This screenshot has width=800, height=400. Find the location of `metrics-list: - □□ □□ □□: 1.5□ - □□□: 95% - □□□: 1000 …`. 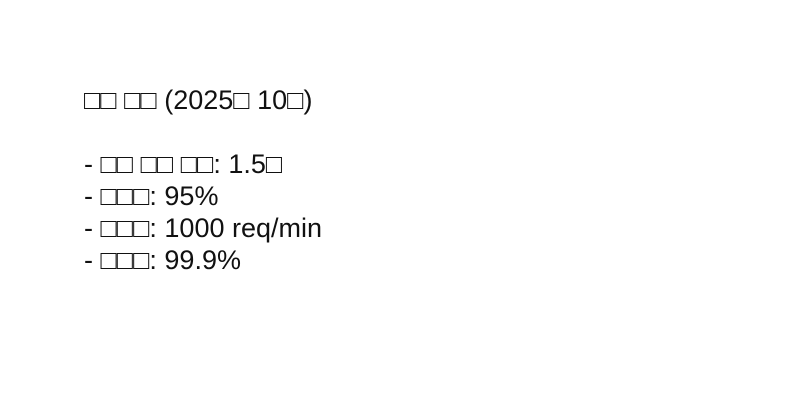

metrics-list: - □□ □□ □□: 1.5□ - □□□: 95% - □□□: 1000 … is located at coordinates (203, 212).